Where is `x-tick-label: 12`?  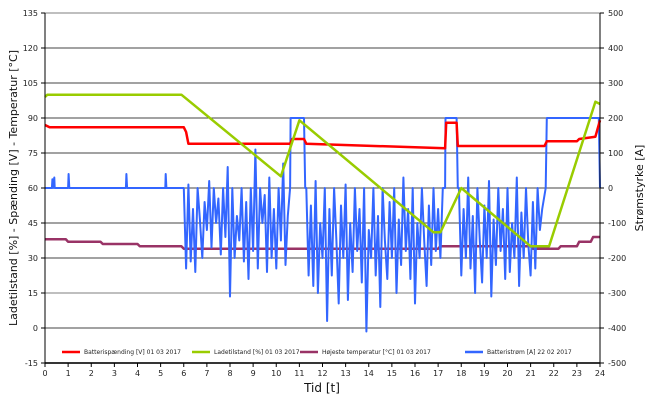
x-tick-label: 12 is located at coordinates (322, 373).